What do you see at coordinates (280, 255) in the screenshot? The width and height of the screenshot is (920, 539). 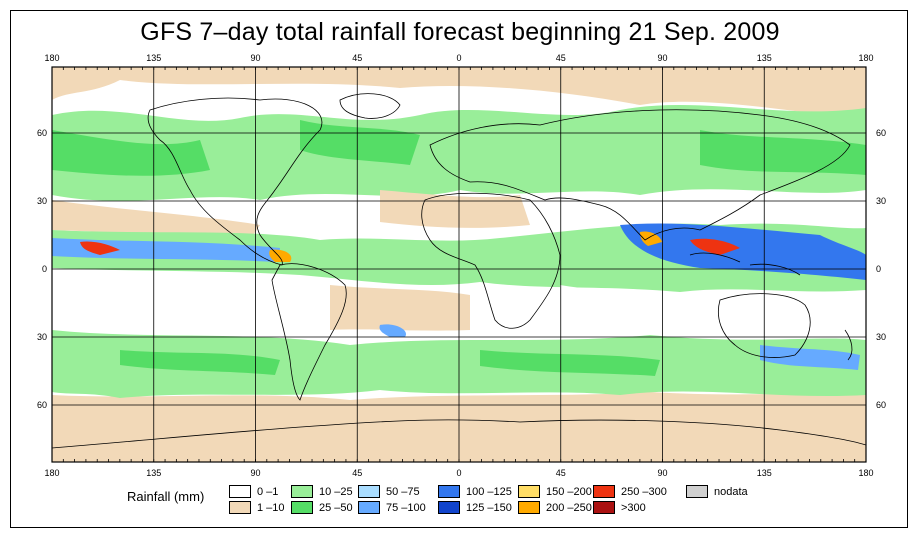 I see `central-america-peak` at bounding box center [280, 255].